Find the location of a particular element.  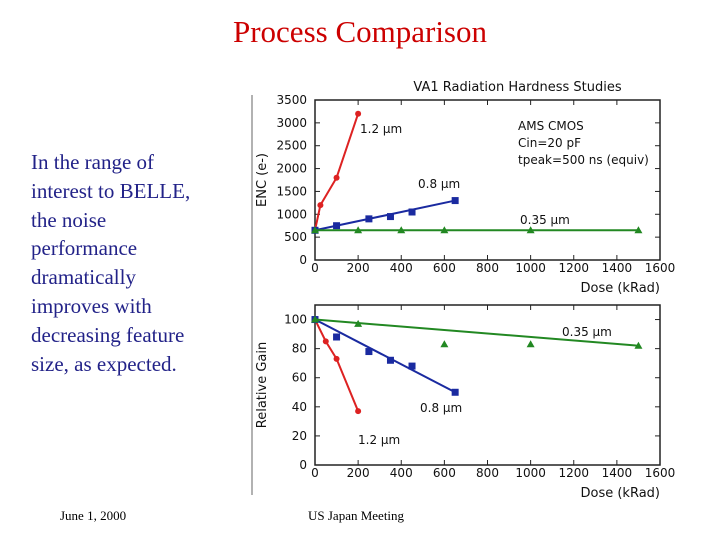

y-tick-label: 2000 is located at coordinates (291, 169).